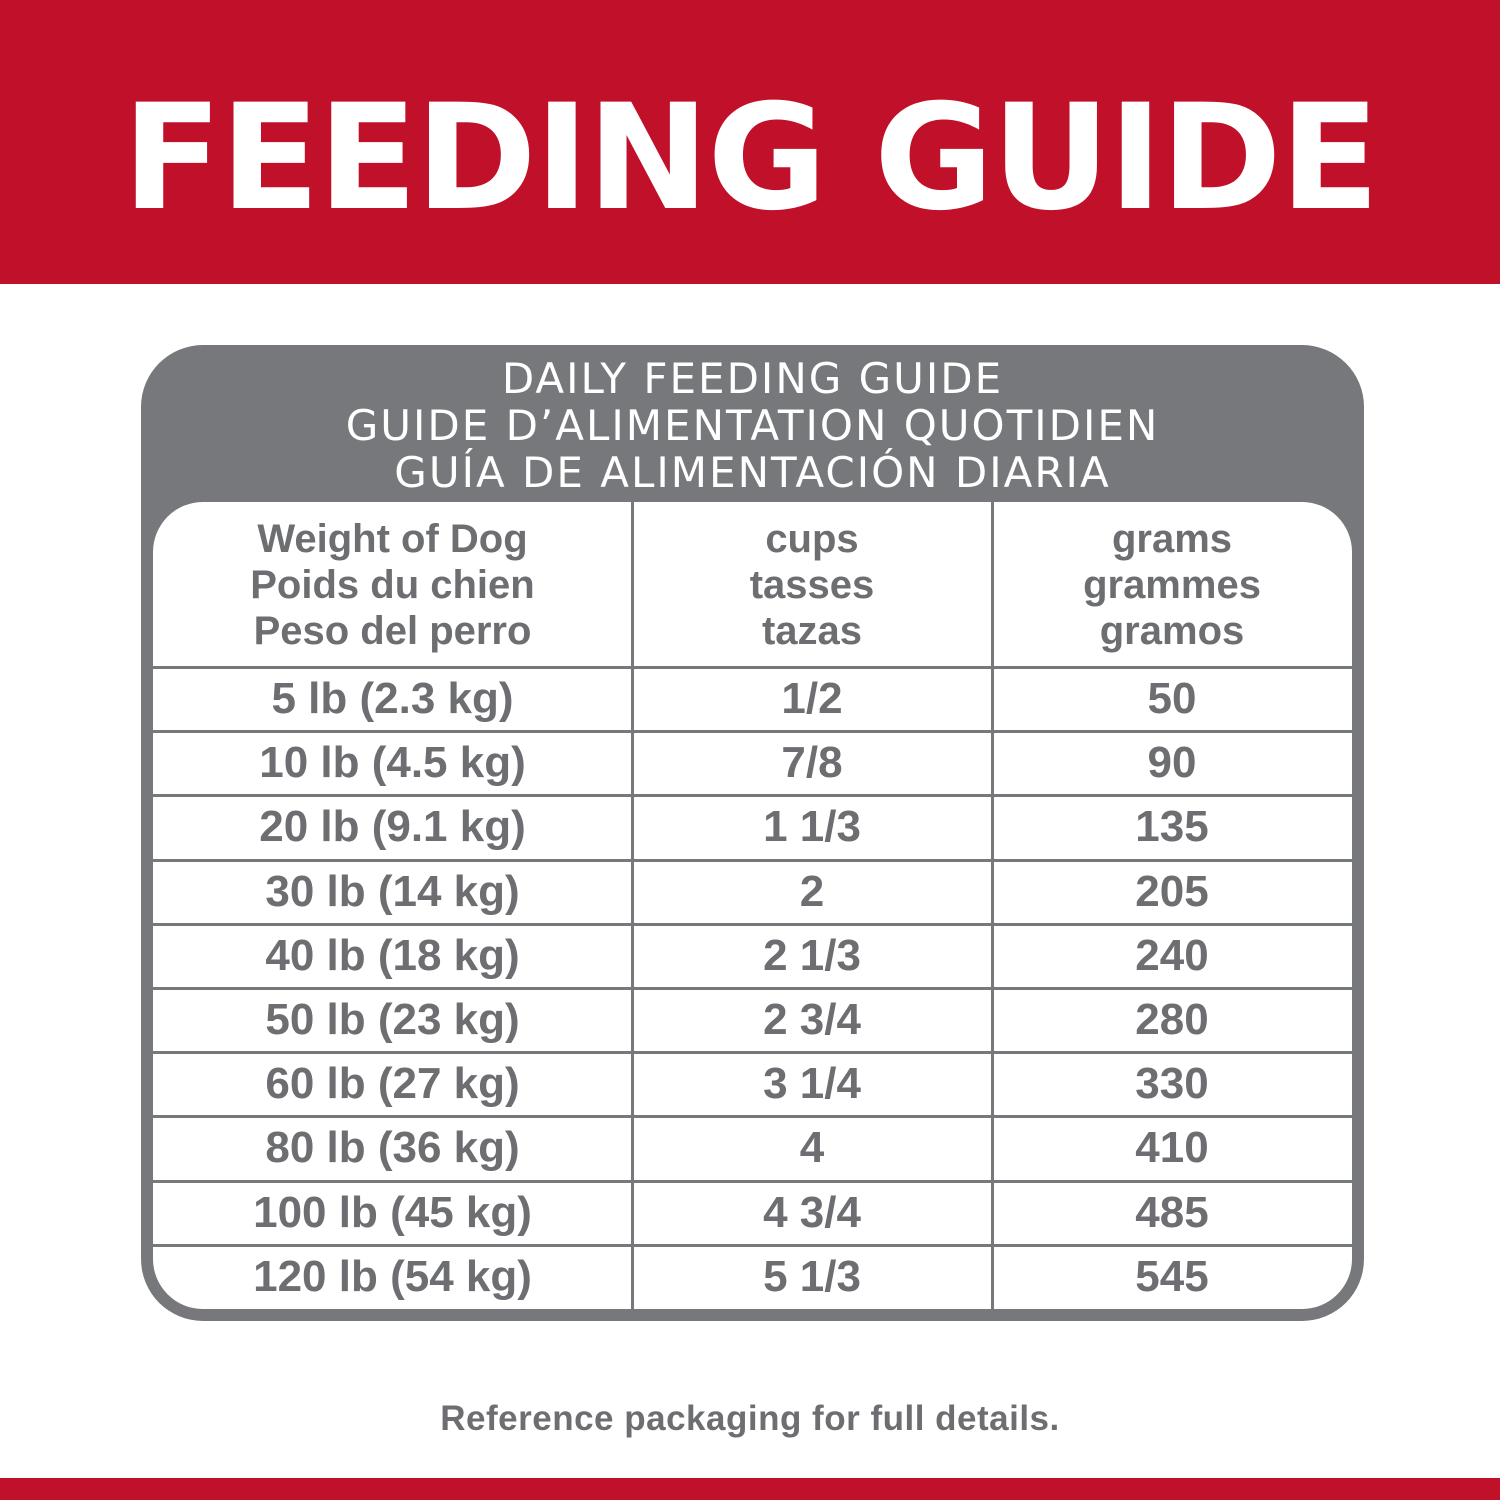 The width and height of the screenshot is (1500, 1500). What do you see at coordinates (1172, 538) in the screenshot?
I see `header-grams-en: grams` at bounding box center [1172, 538].